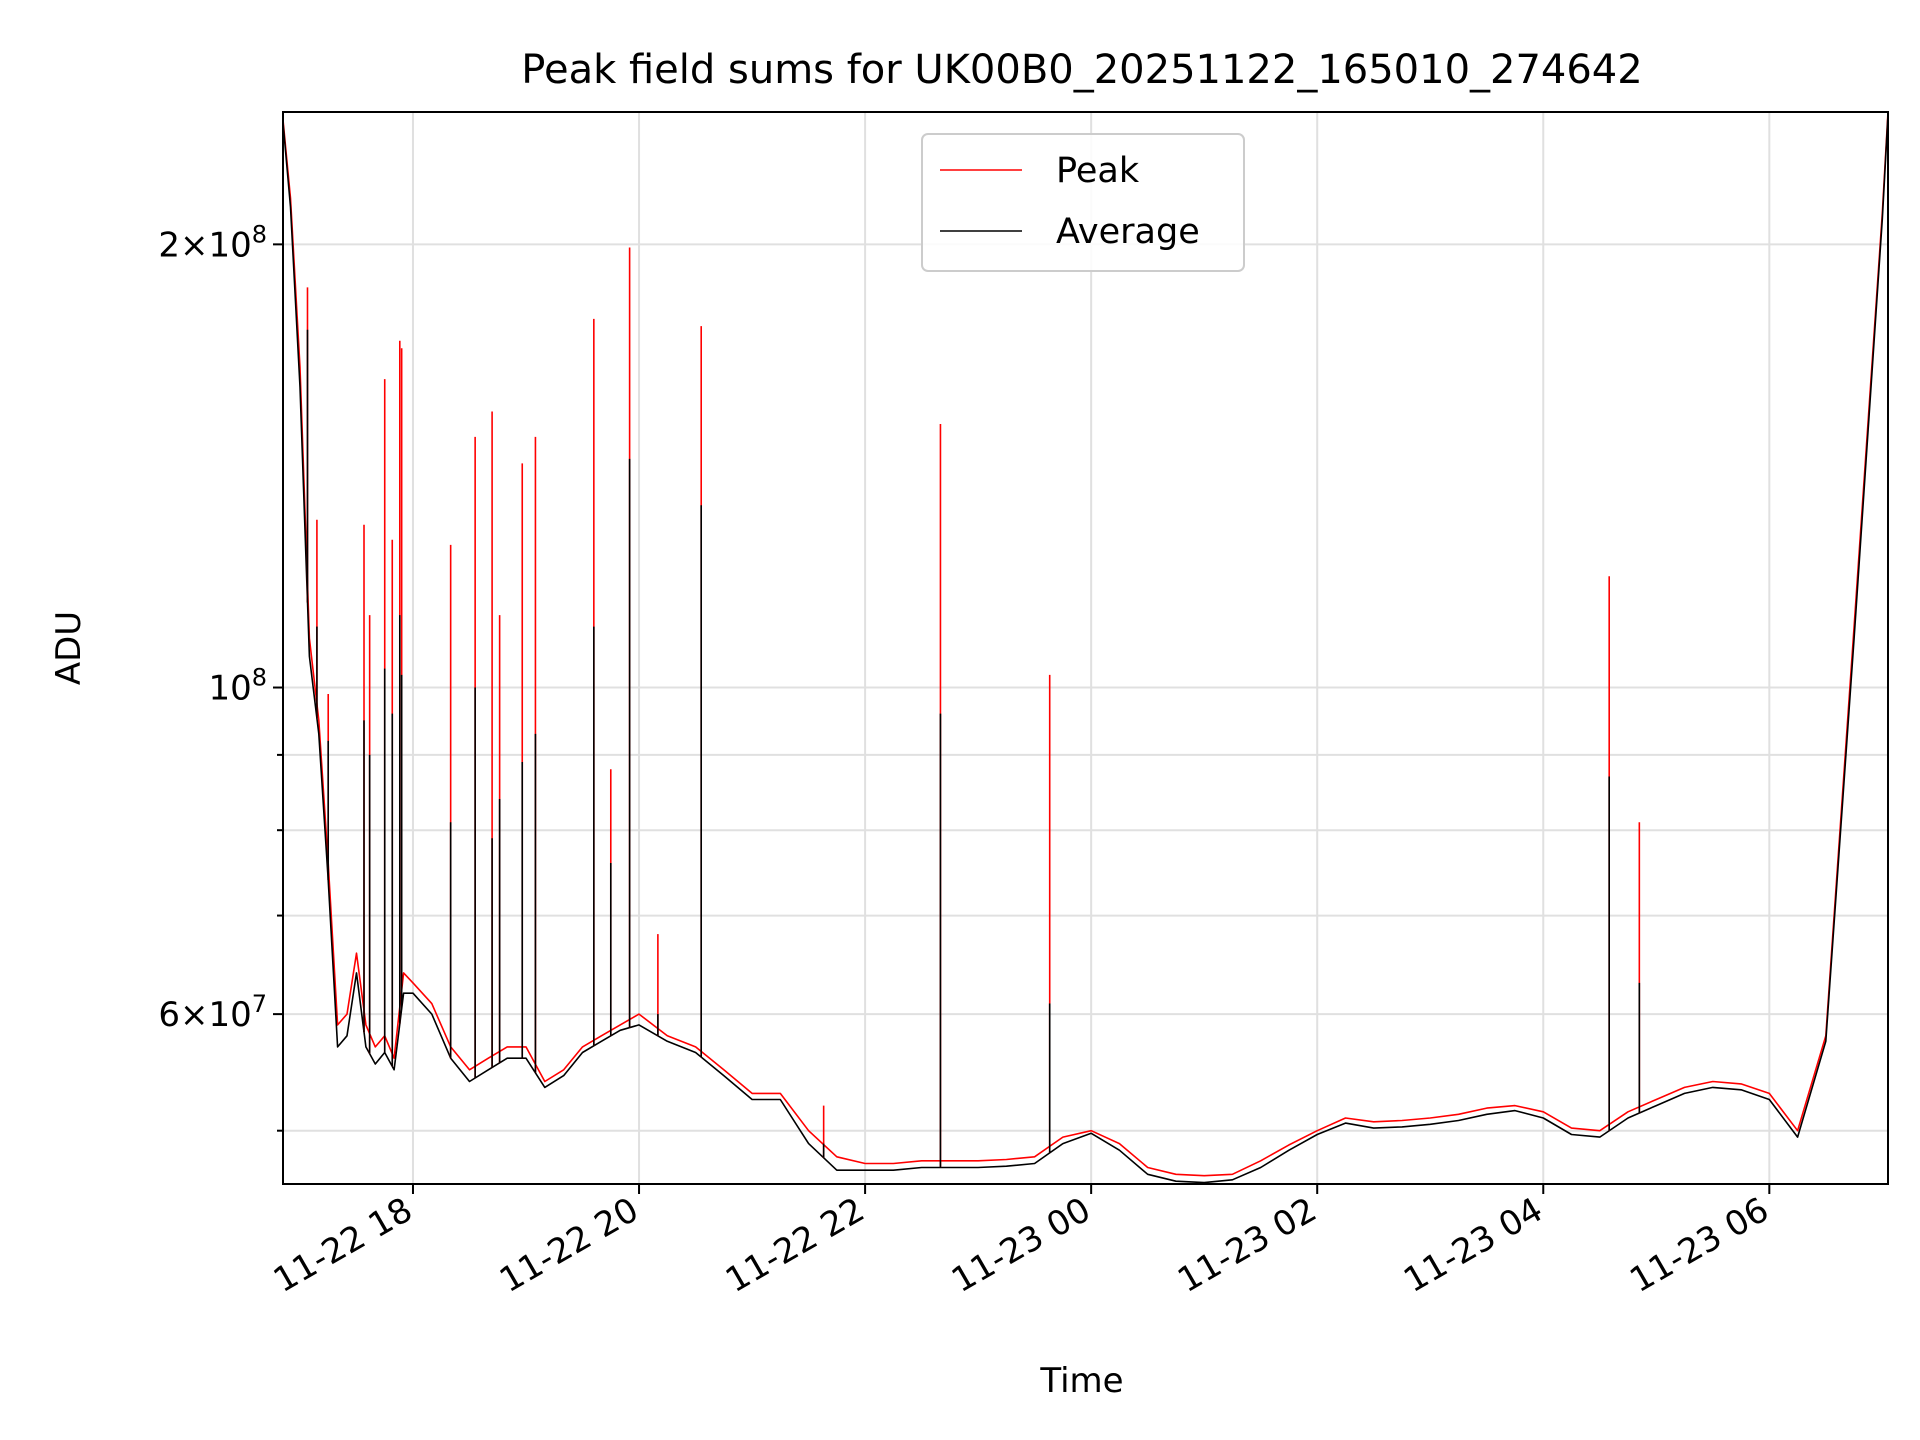 The height and width of the screenshot is (1440, 1920). I want to click on legend-box, so click(1083, 202).